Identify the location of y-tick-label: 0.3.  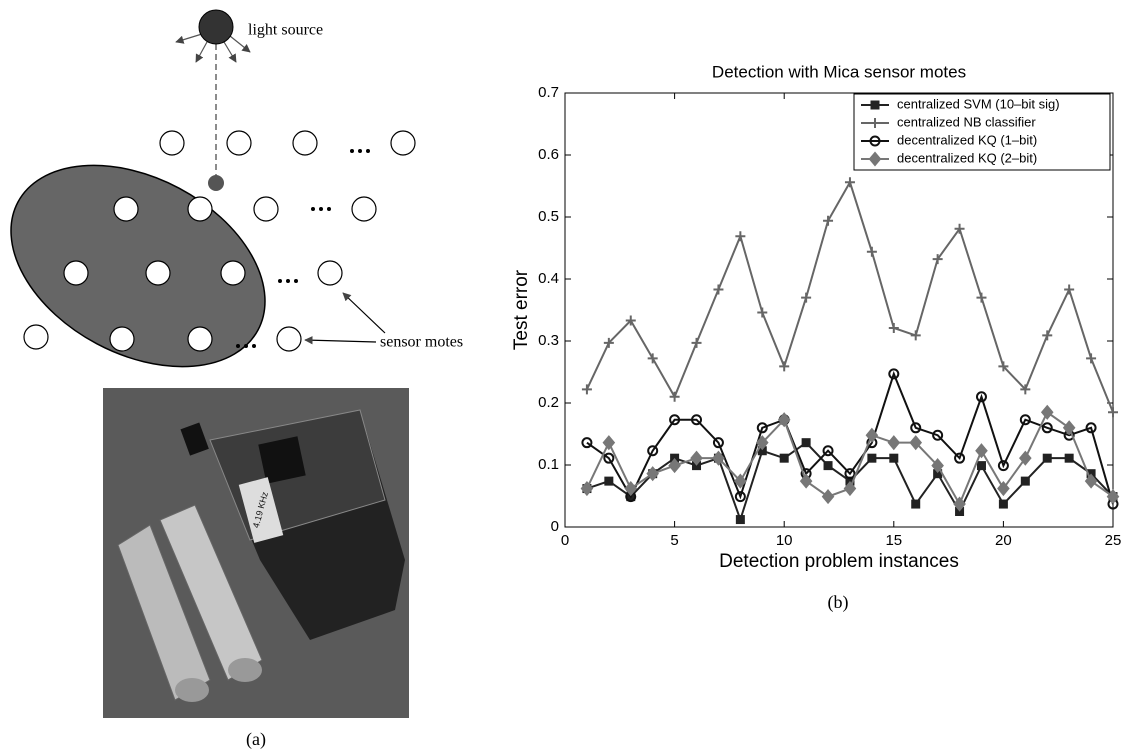
(548, 340).